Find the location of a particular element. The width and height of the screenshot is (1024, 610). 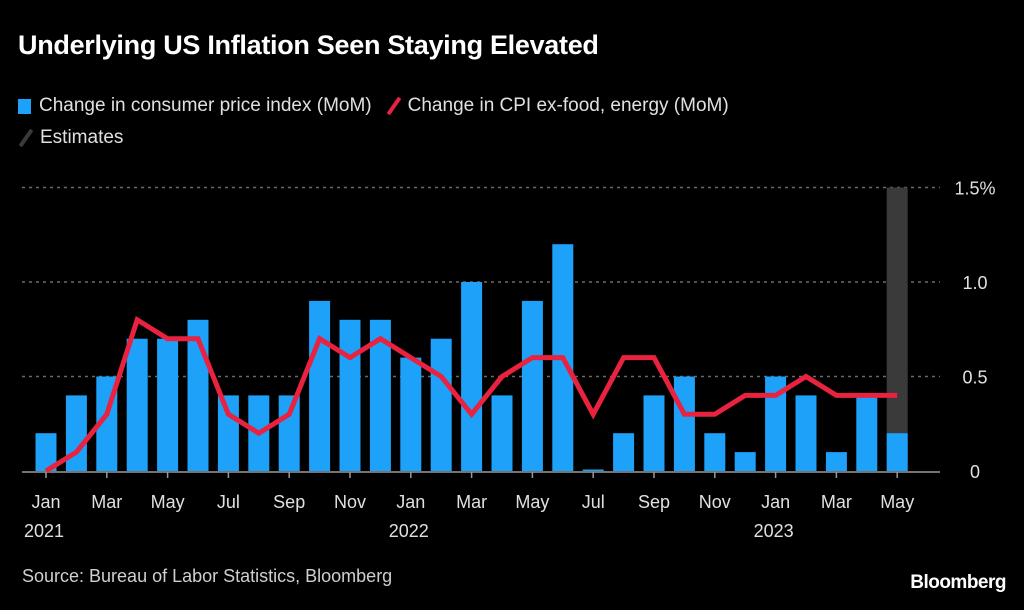

x-year-label: 2022 is located at coordinates (409, 531).